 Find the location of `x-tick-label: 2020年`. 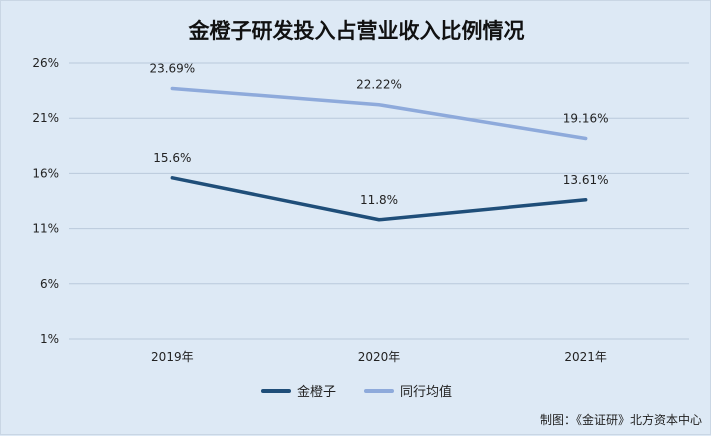

x-tick-label: 2020年 is located at coordinates (379, 357).